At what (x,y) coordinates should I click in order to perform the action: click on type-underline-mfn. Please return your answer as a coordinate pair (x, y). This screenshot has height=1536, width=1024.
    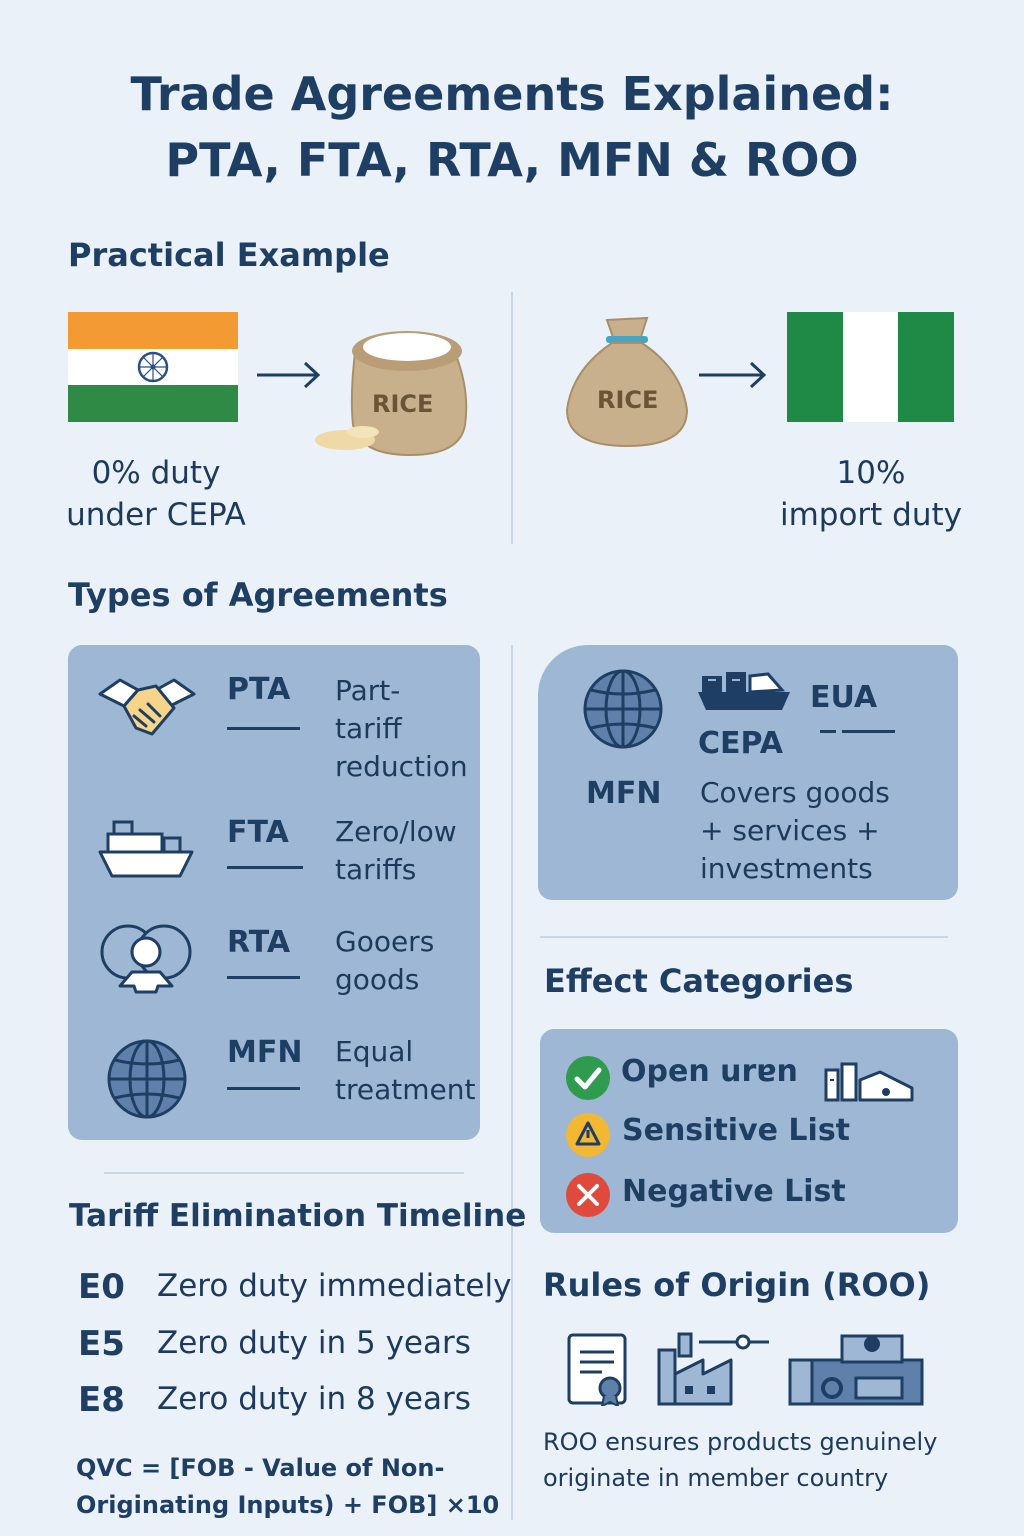
    Looking at the image, I should click on (263, 1088).